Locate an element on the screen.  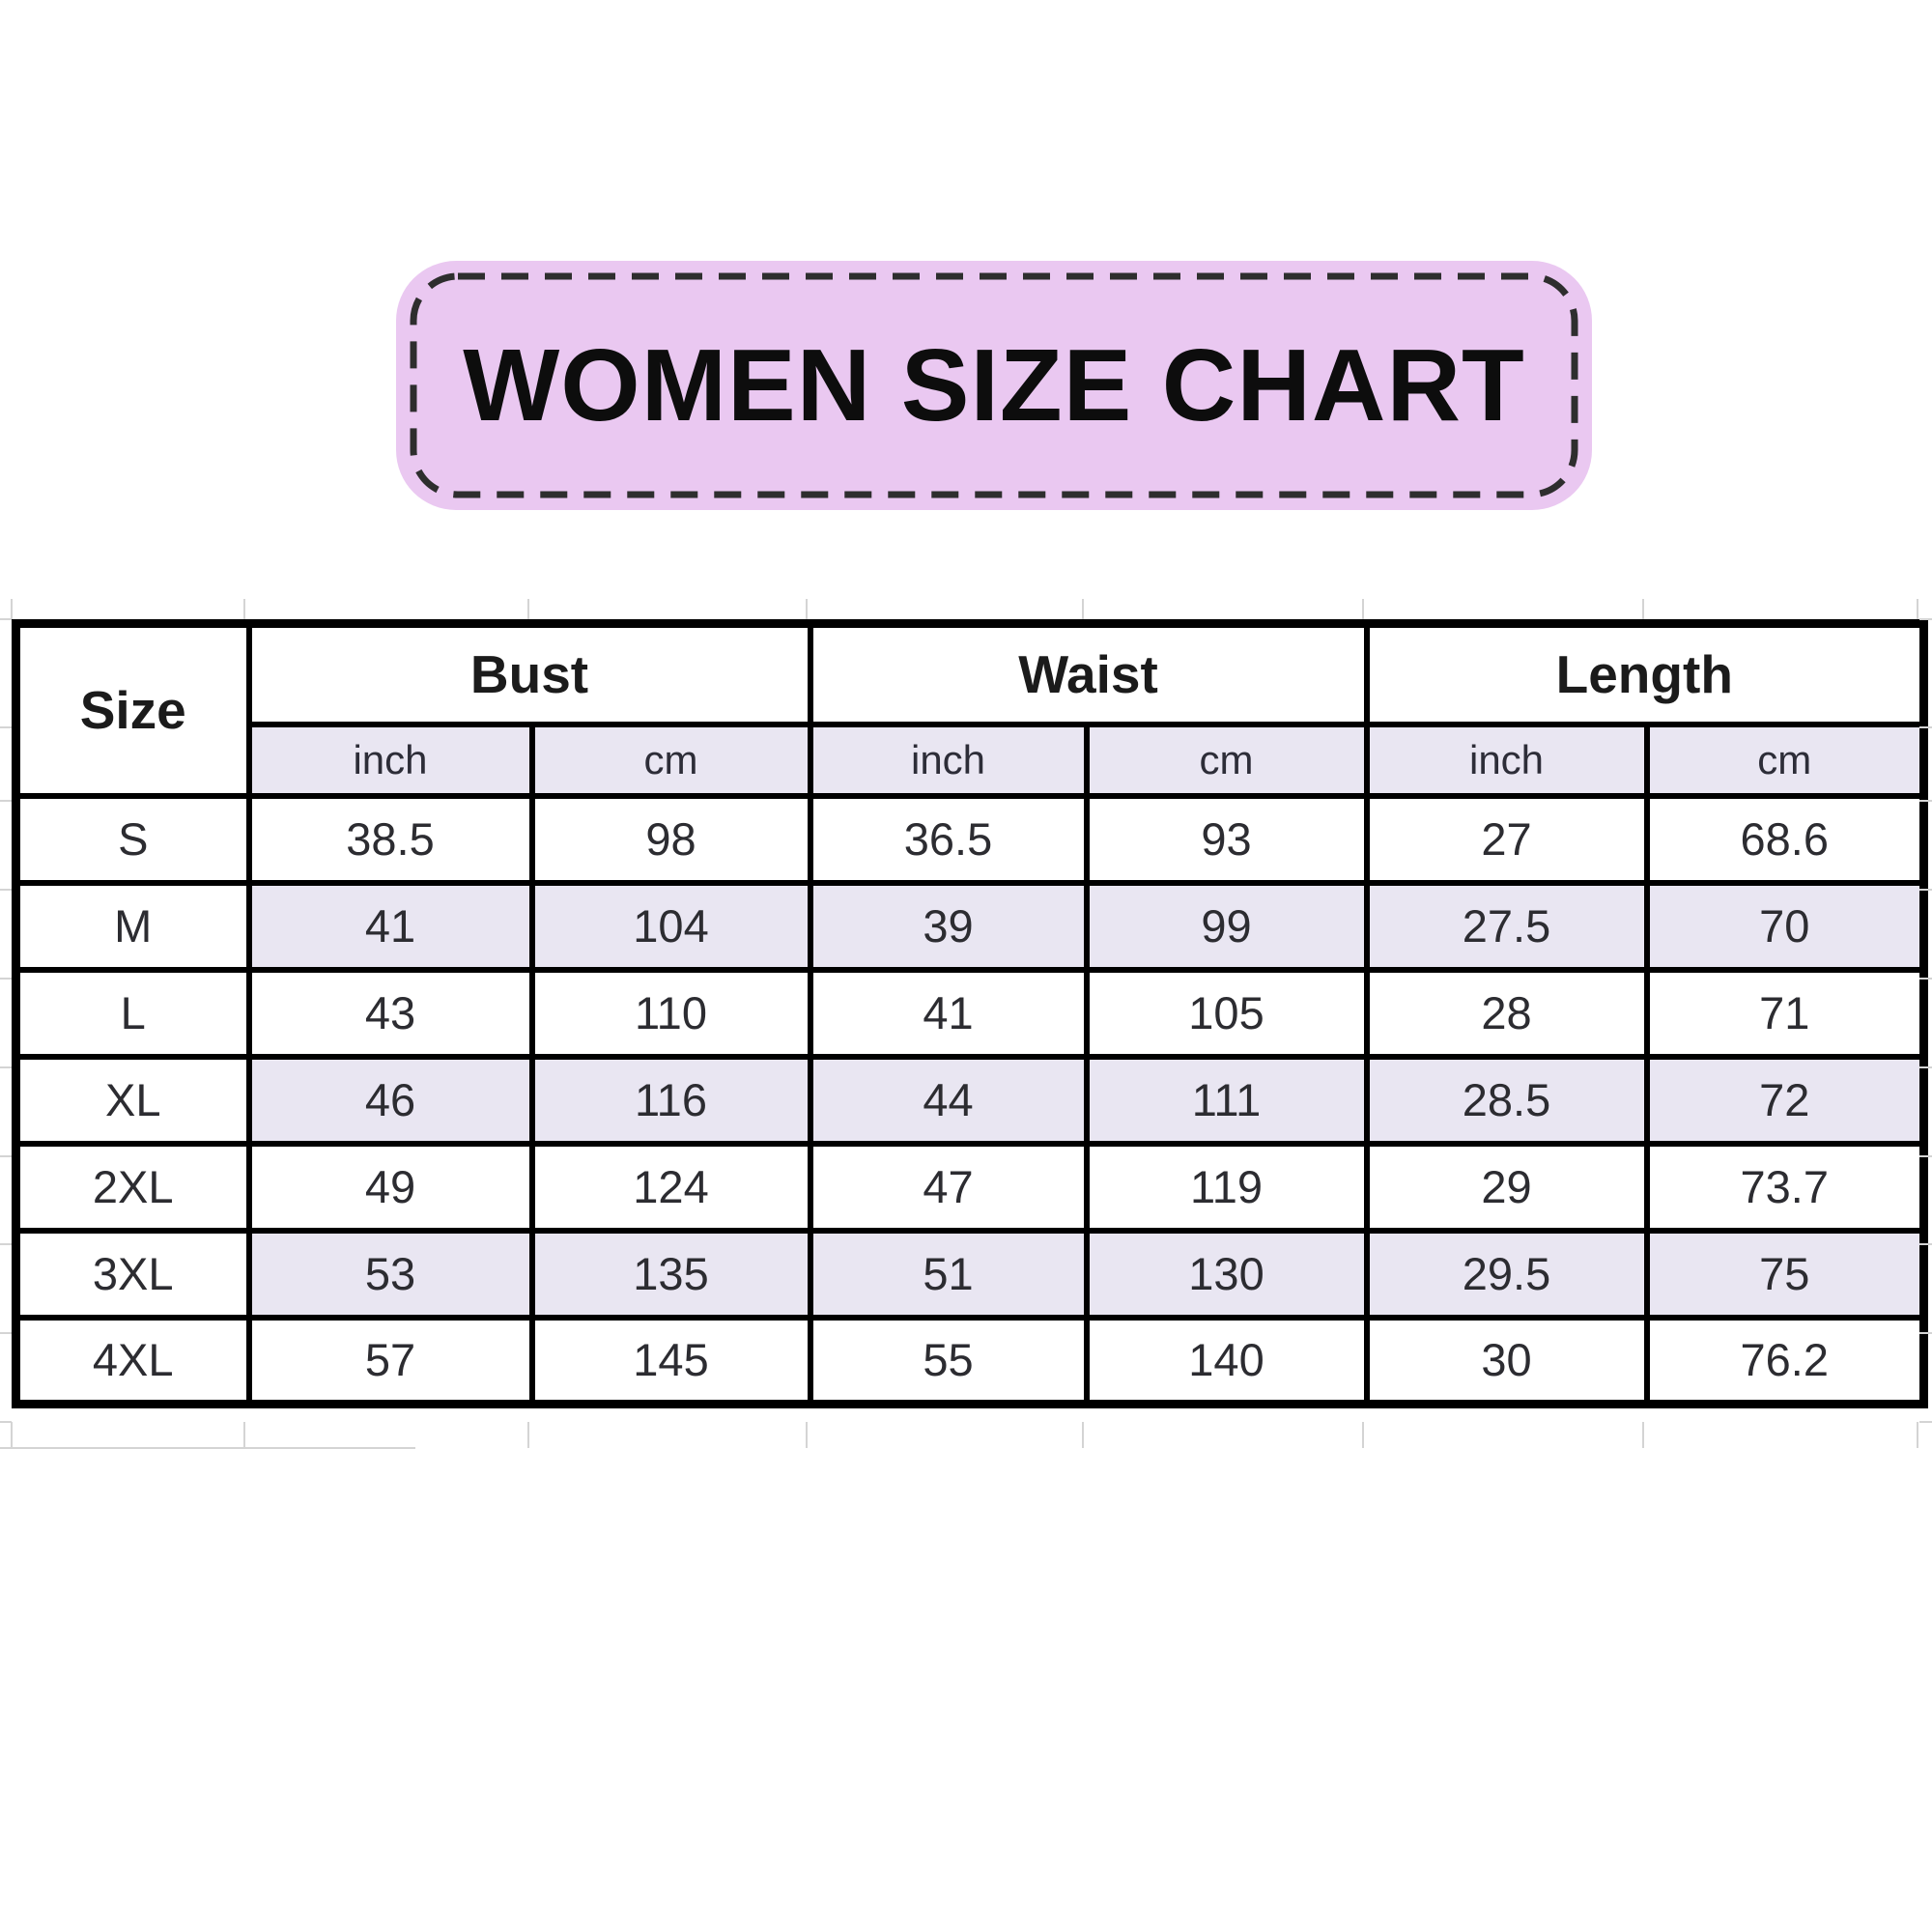
column-group-length: Length is located at coordinates (1645, 673).